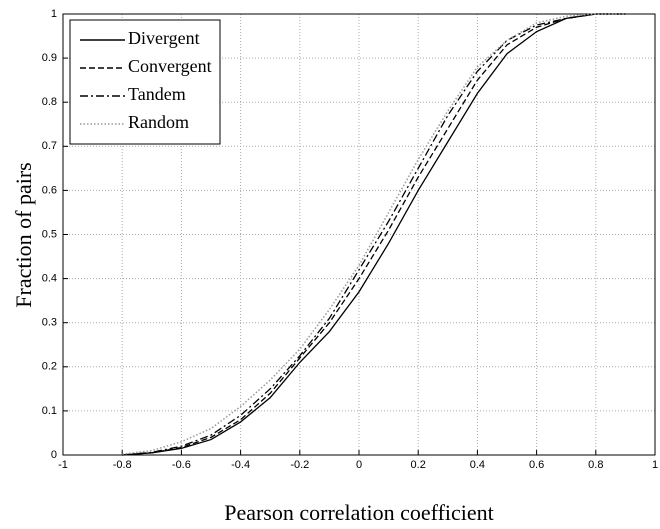 This screenshot has height=529, width=660. What do you see at coordinates (418, 465) in the screenshot?
I see `x-tick-label: 0.2` at bounding box center [418, 465].